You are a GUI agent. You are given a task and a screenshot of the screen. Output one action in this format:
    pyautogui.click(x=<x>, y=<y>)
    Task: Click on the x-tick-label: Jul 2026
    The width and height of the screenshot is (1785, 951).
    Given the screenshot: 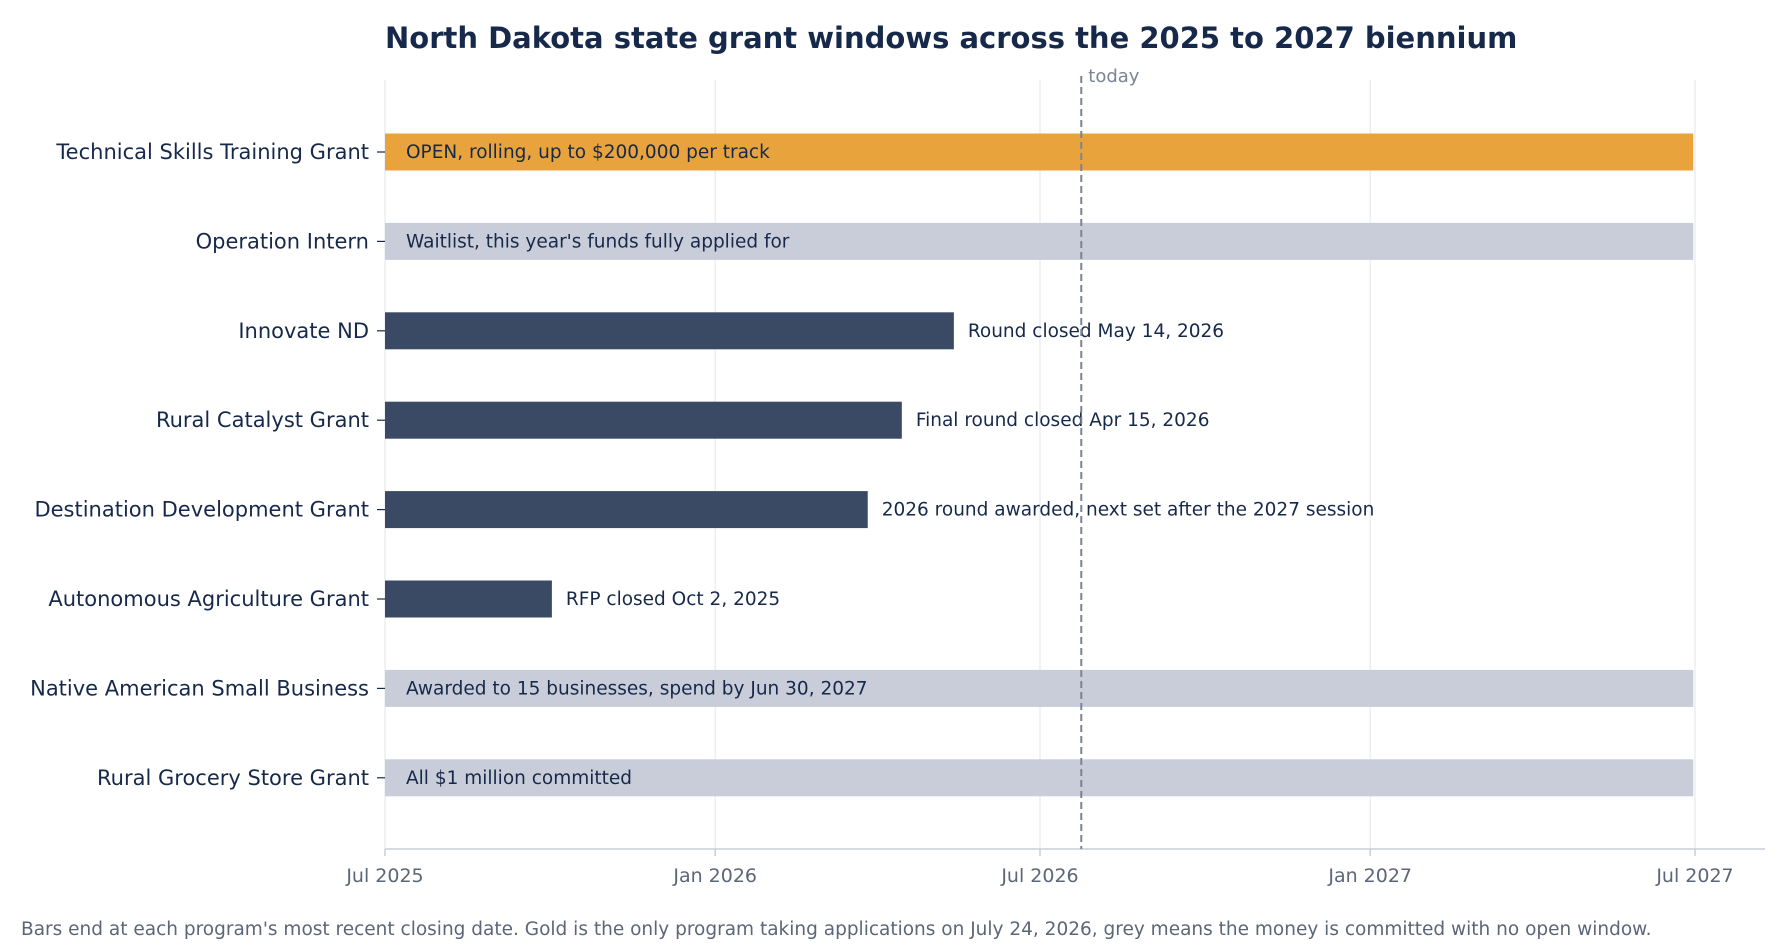 What is the action you would take?
    pyautogui.click(x=1039, y=876)
    